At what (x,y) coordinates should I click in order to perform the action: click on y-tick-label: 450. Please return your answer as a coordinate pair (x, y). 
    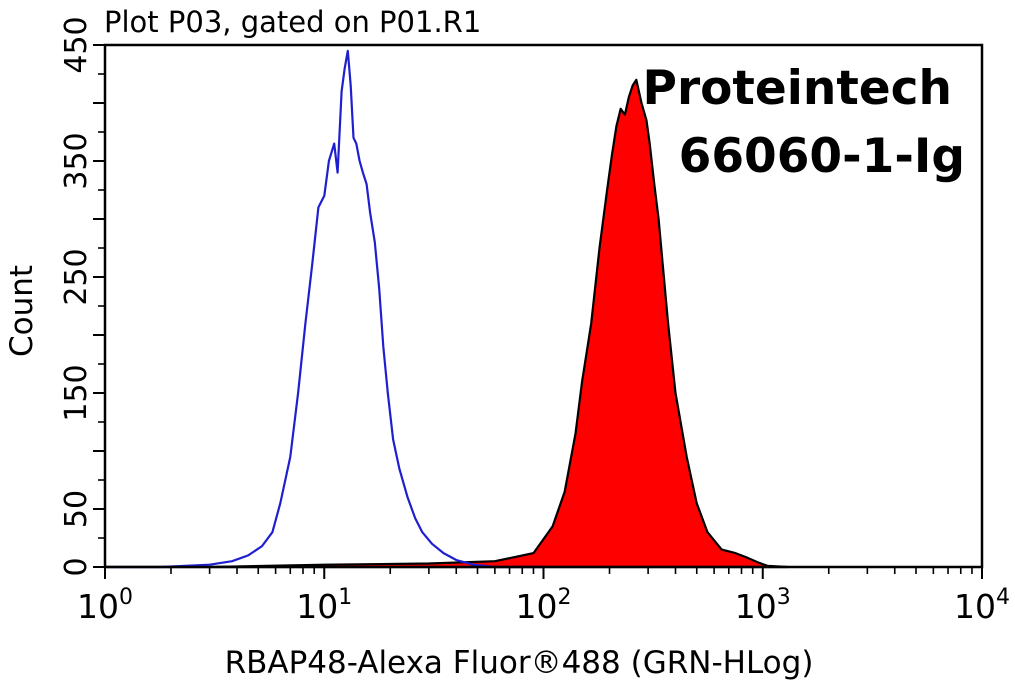
    Looking at the image, I should click on (76, 44).